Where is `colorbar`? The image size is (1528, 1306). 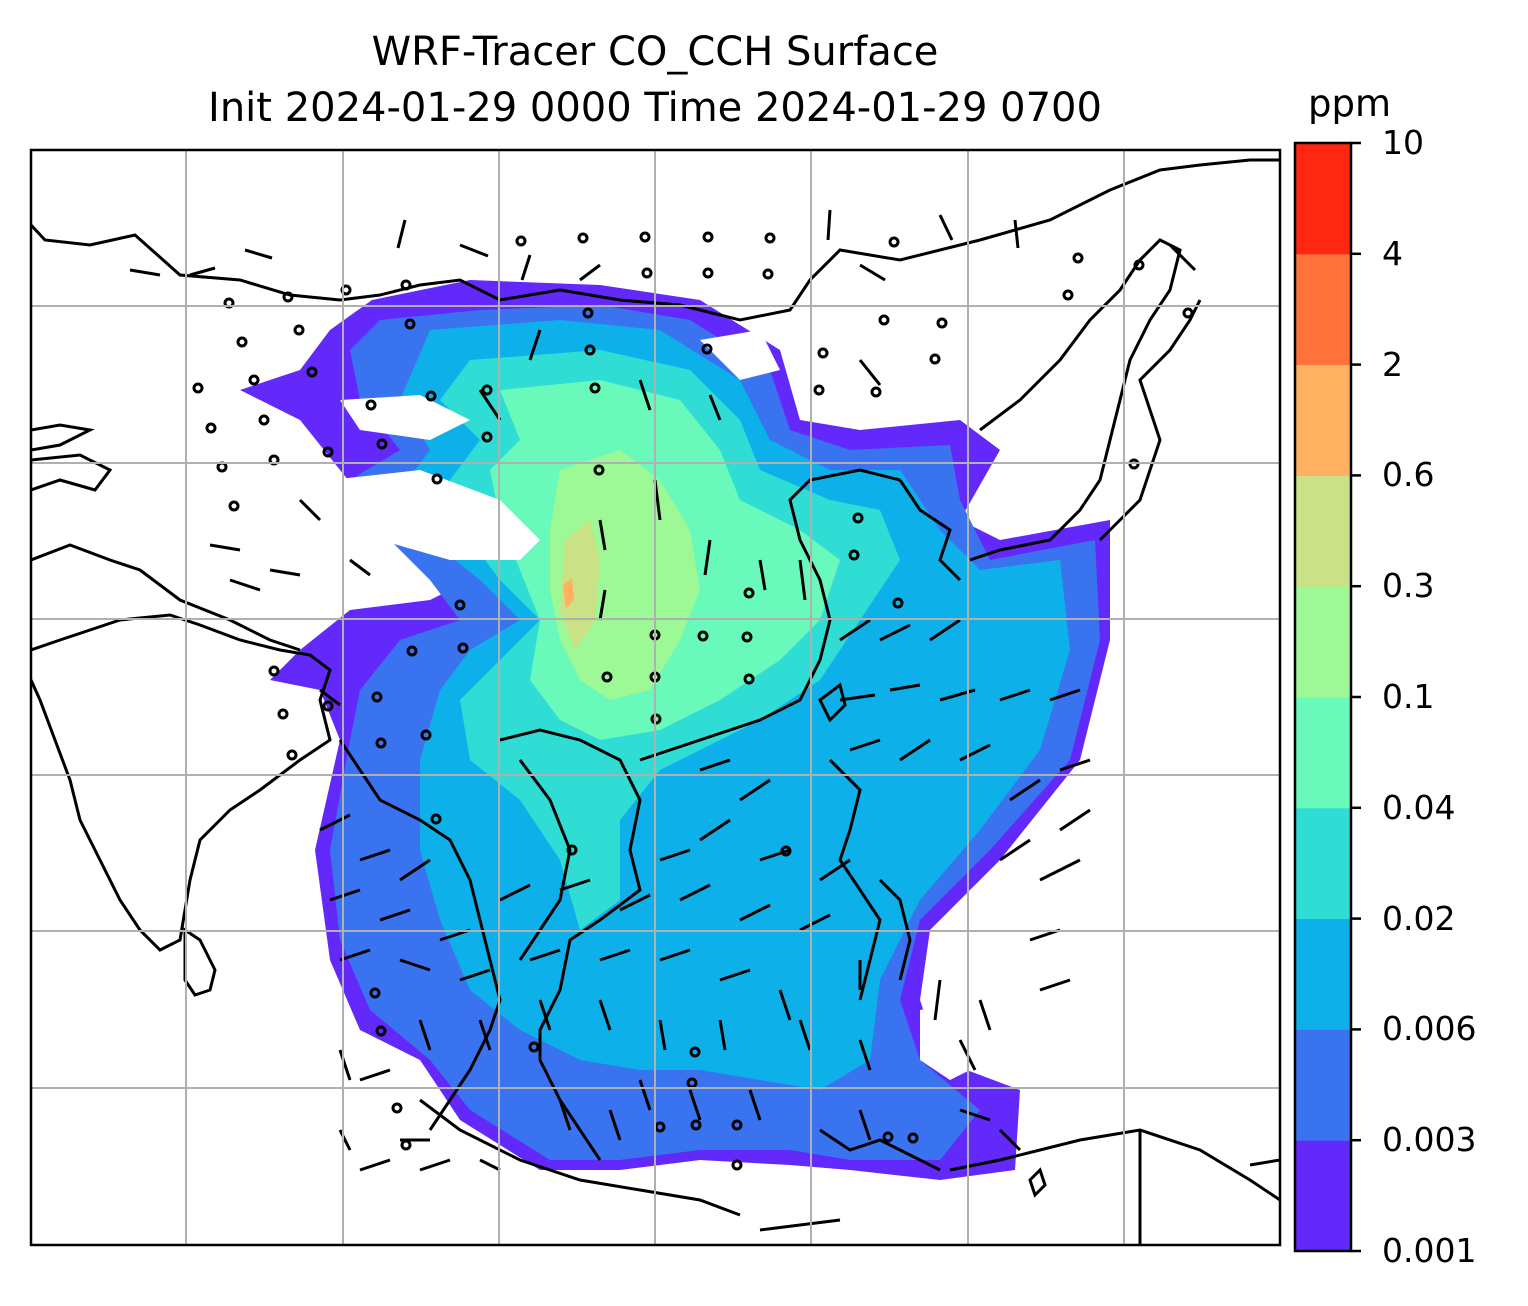
colorbar is located at coordinates (1327, 697).